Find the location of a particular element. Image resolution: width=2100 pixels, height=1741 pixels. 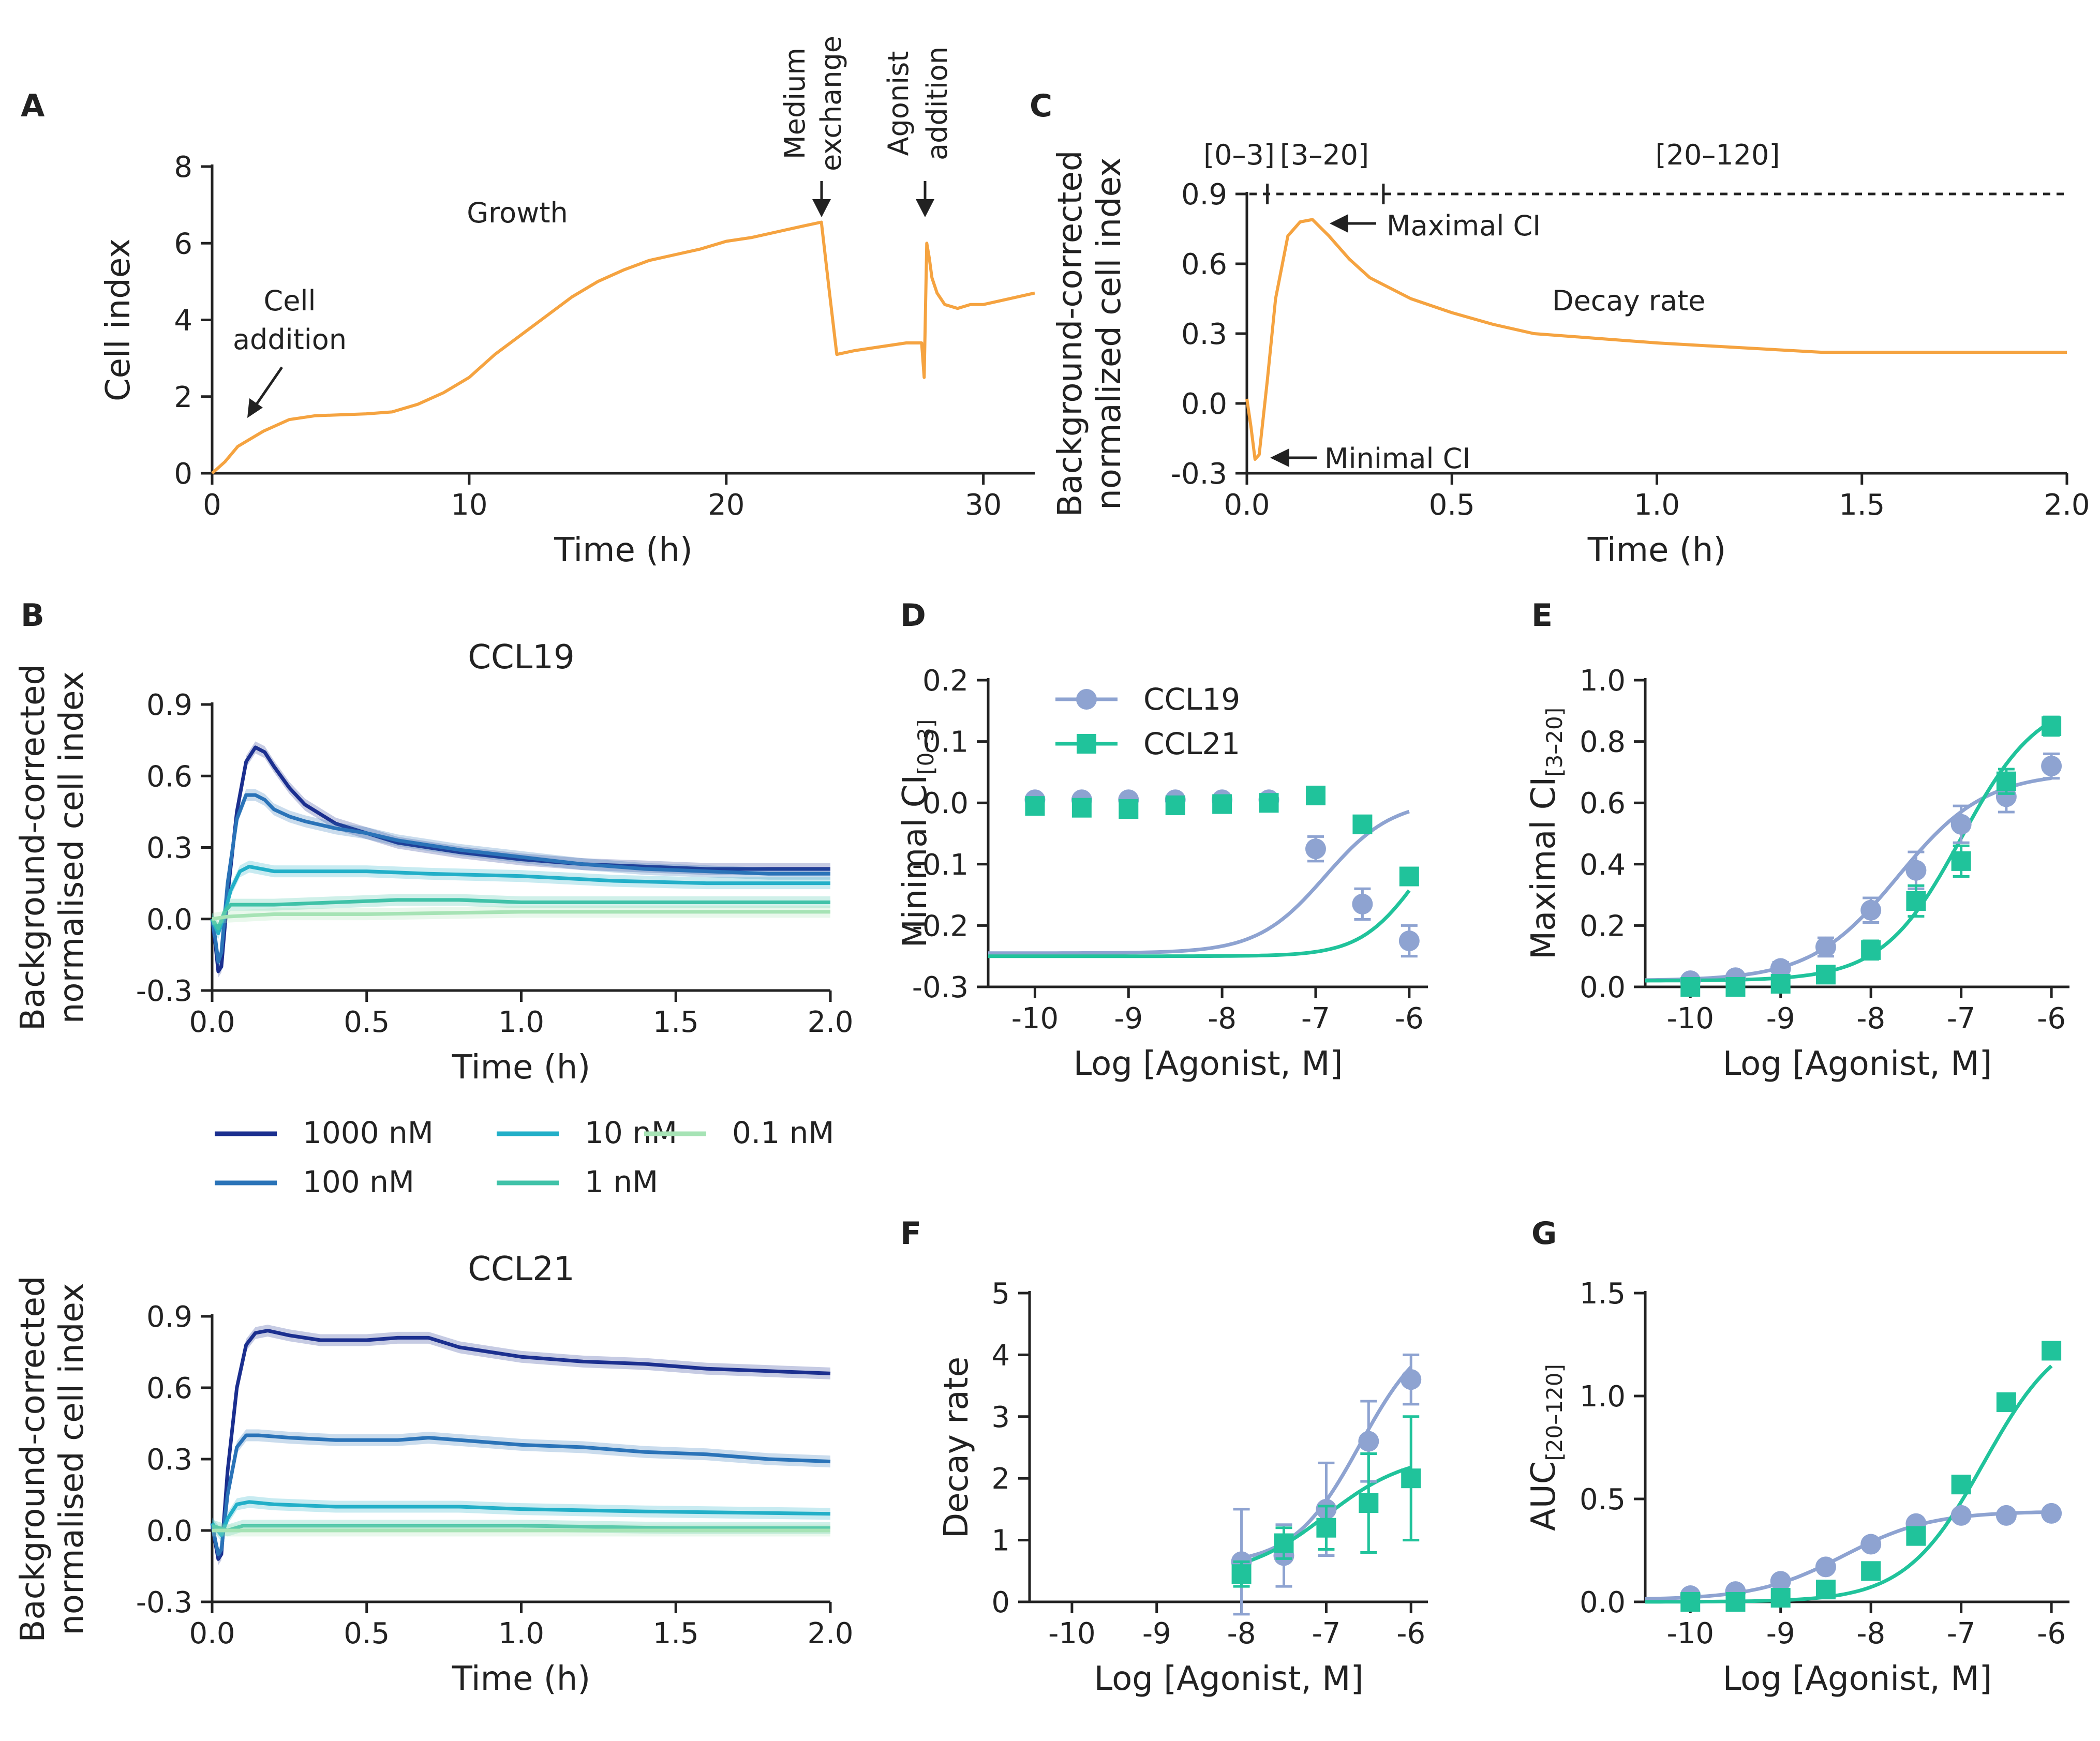

annotation-growth: Growth is located at coordinates (517, 213).